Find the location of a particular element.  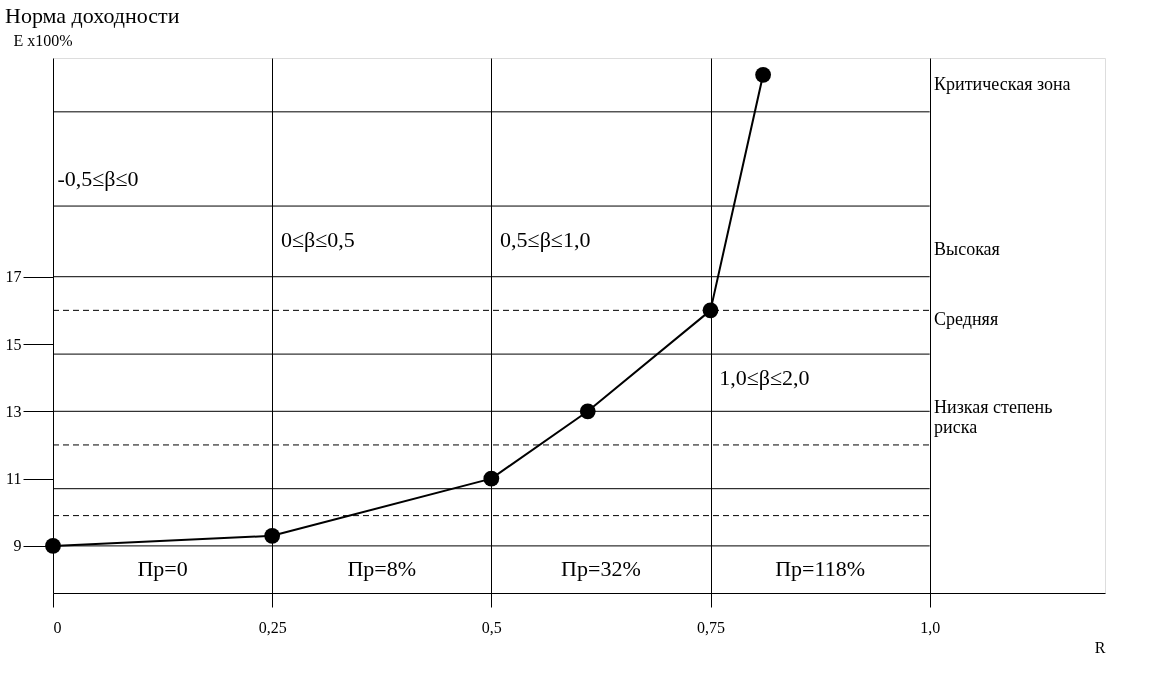

y-tick-label: 9 is located at coordinates (17, 546).